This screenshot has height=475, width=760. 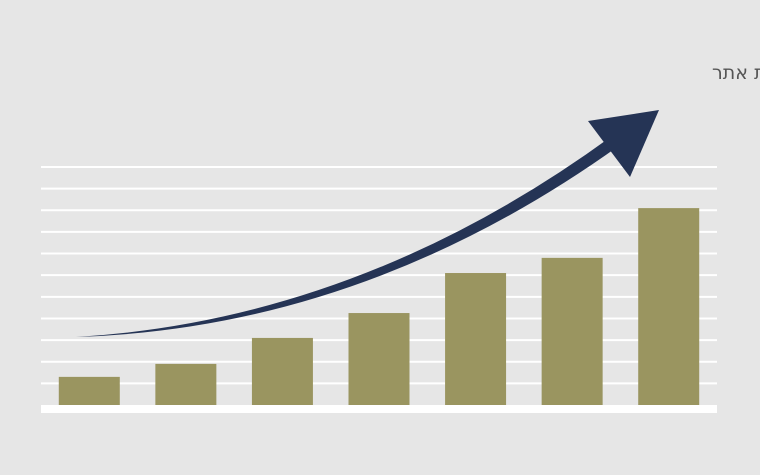 What do you see at coordinates (623, 143) in the screenshot?
I see `trend-arrow-head` at bounding box center [623, 143].